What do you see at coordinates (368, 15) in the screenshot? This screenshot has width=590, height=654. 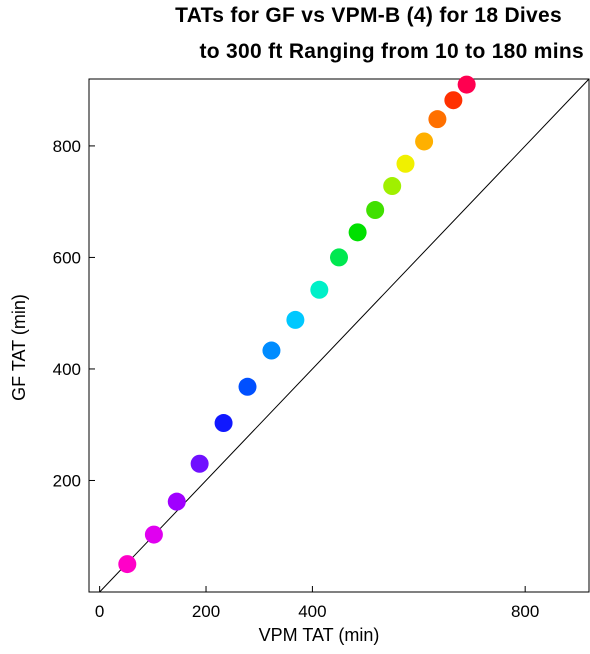 I see `chart-title-line-1: TATs for GF vs VPM-B (4) for 18 Dives` at bounding box center [368, 15].